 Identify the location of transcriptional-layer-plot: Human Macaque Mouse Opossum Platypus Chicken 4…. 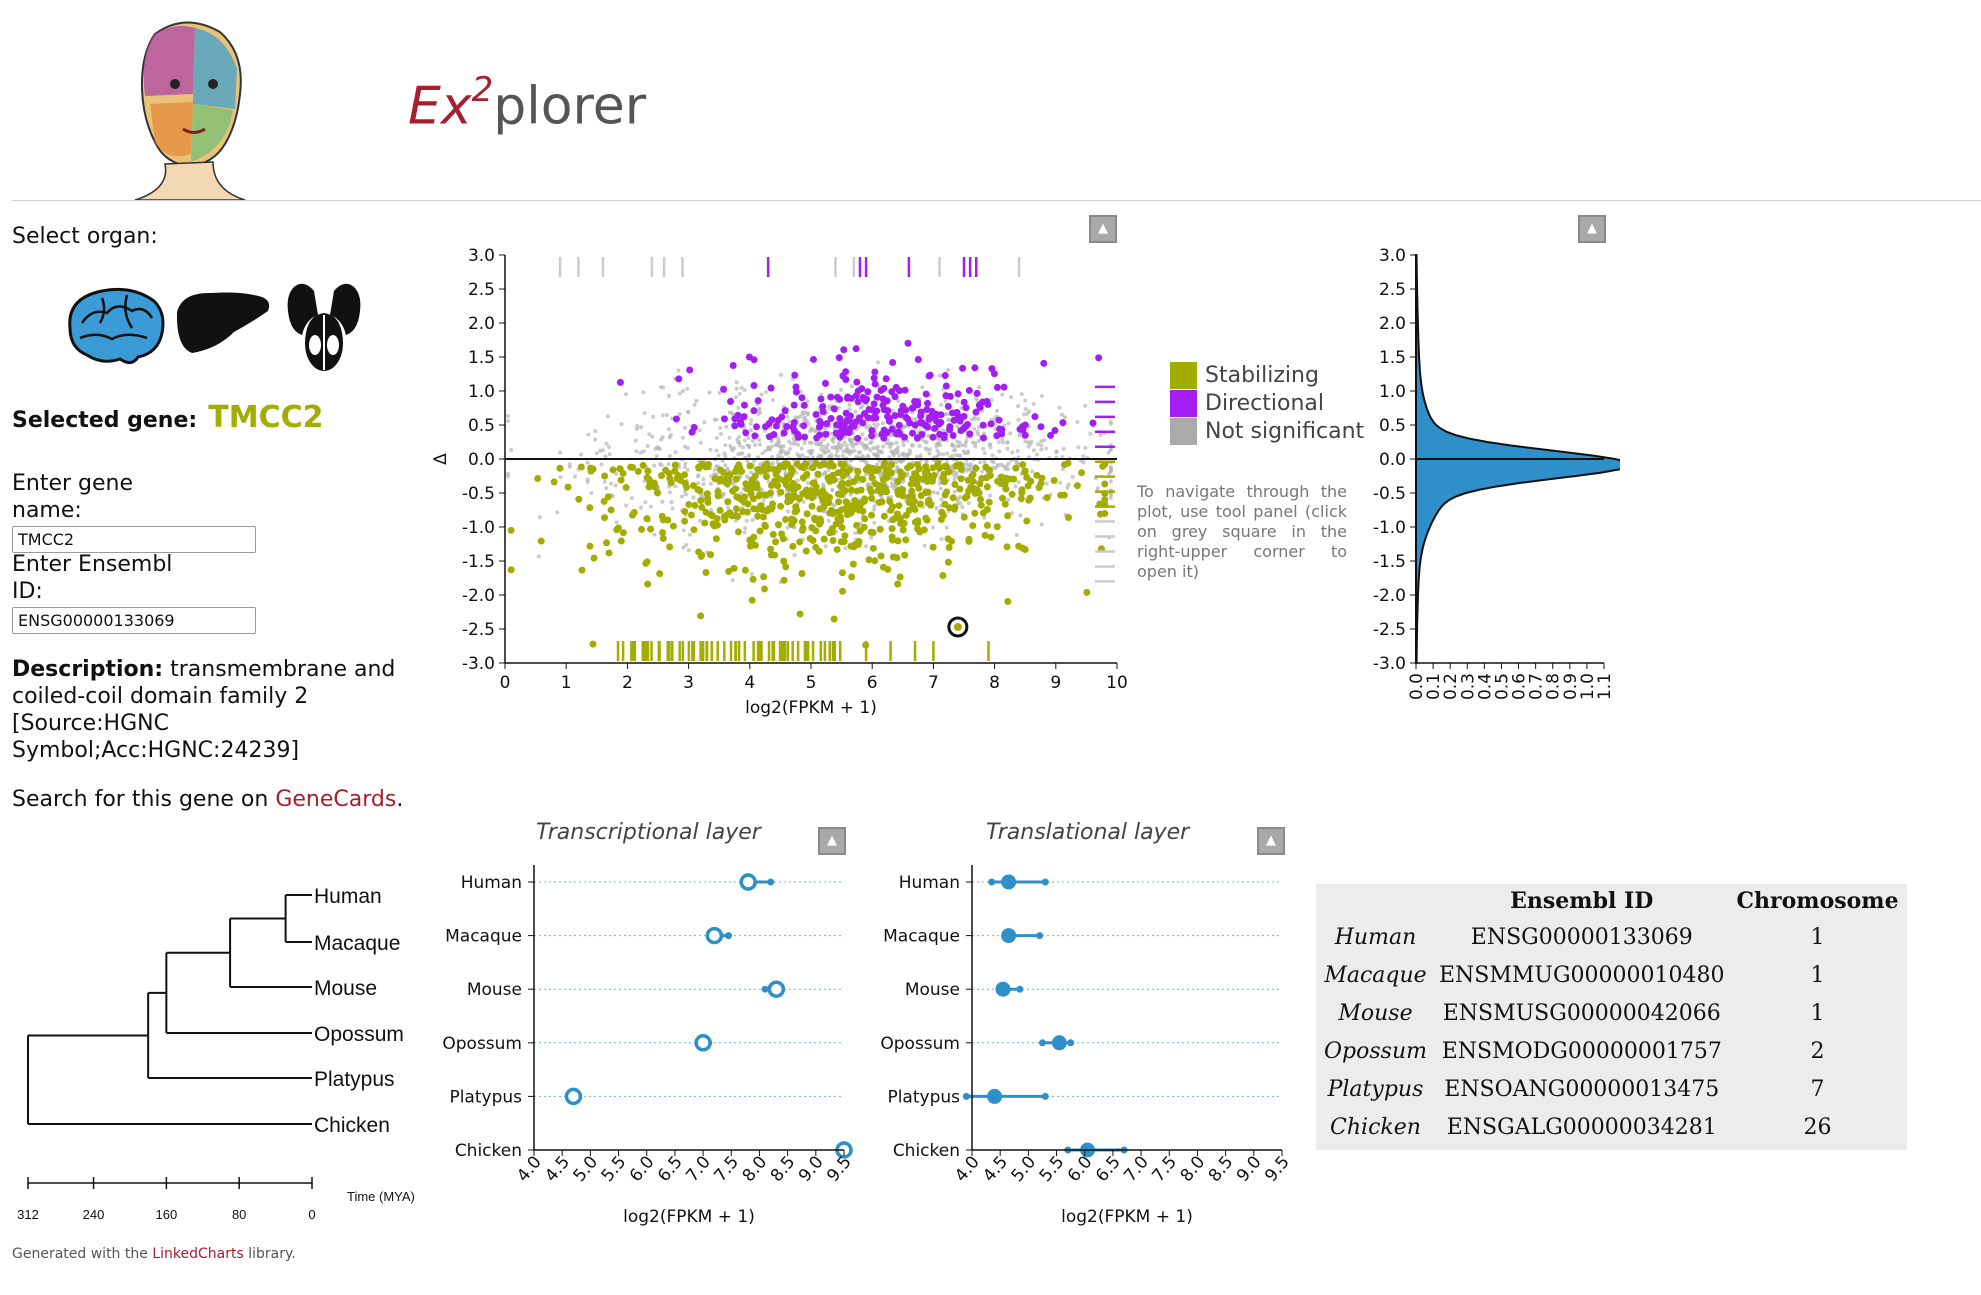
(645, 1050).